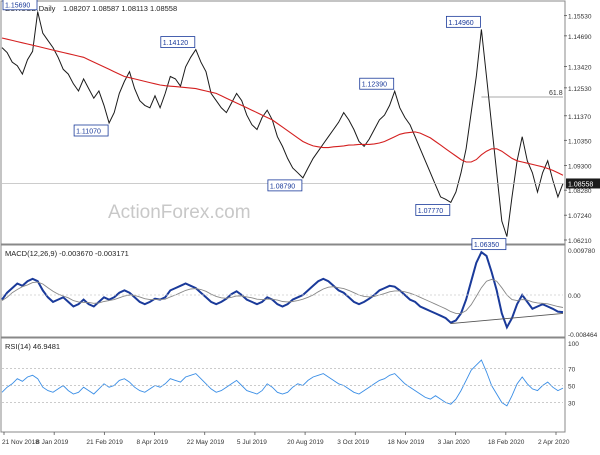 The image size is (600, 455). I want to click on annotation-label: 1.11070, so click(88, 132).